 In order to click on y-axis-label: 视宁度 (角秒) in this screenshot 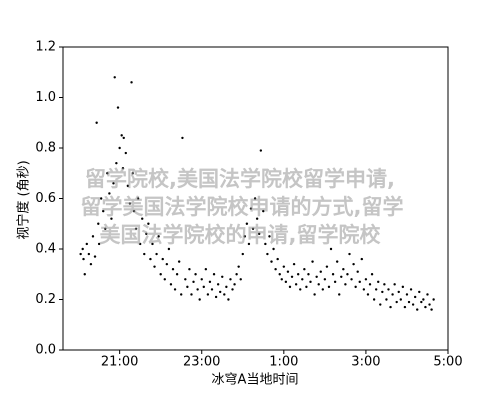, I will do `click(24, 199)`.